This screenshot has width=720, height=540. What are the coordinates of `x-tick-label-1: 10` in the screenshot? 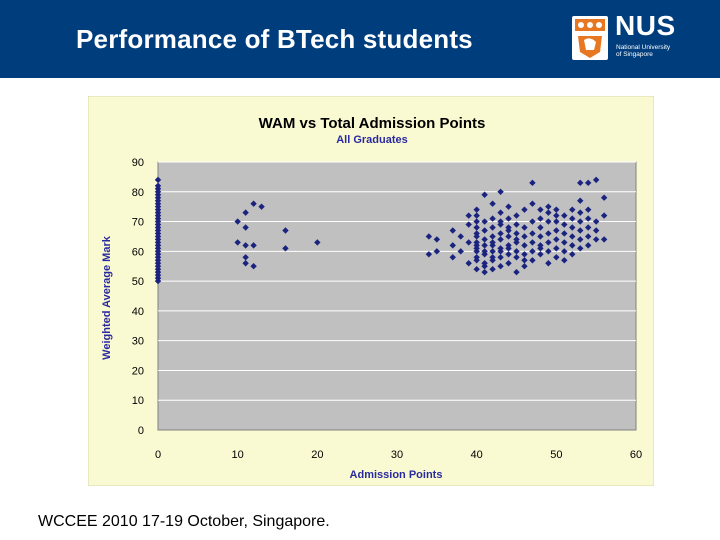 It's located at (238, 455).